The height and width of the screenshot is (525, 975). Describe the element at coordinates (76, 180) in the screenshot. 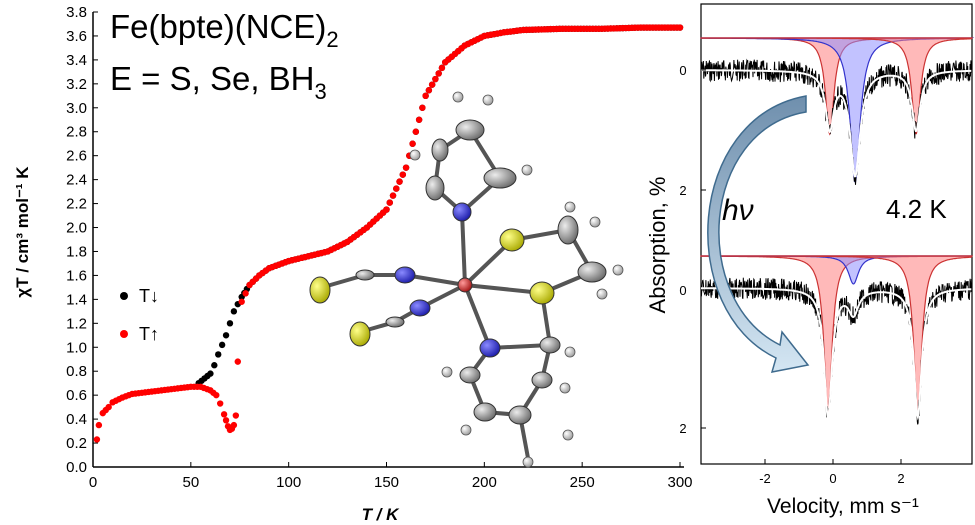

I see `y-tick-label: 2.4` at that location.